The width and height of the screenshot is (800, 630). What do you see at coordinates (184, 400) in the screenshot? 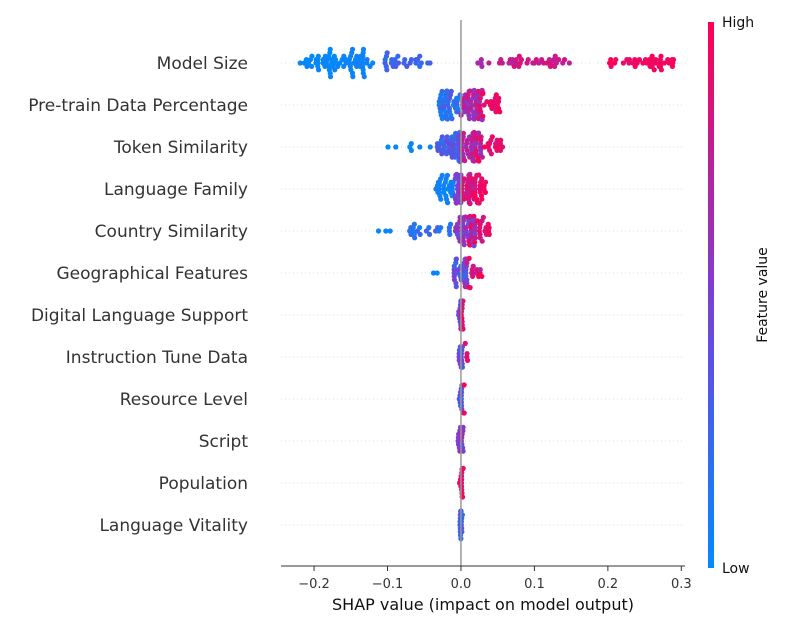
I see `feature-label: Resource Level` at bounding box center [184, 400].